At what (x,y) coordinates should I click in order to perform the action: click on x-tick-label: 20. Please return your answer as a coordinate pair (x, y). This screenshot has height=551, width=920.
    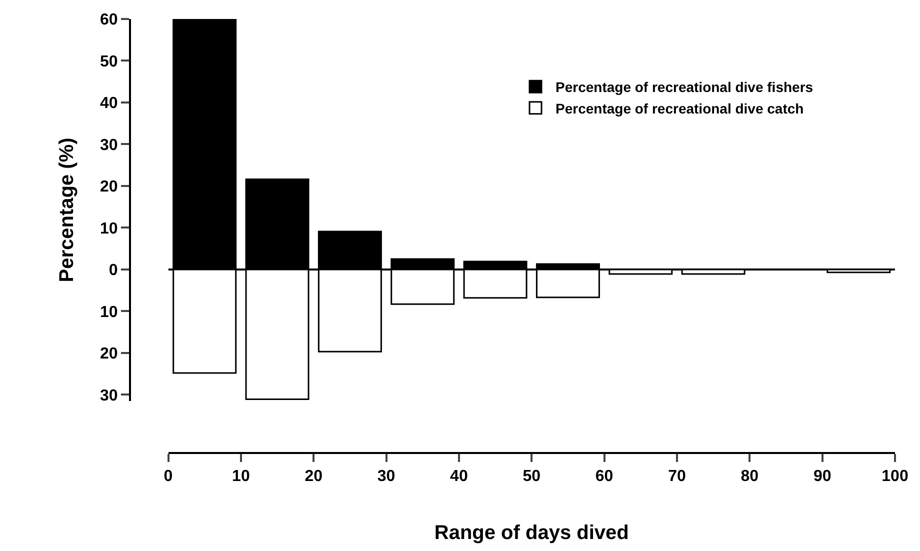
    Looking at the image, I should click on (313, 477).